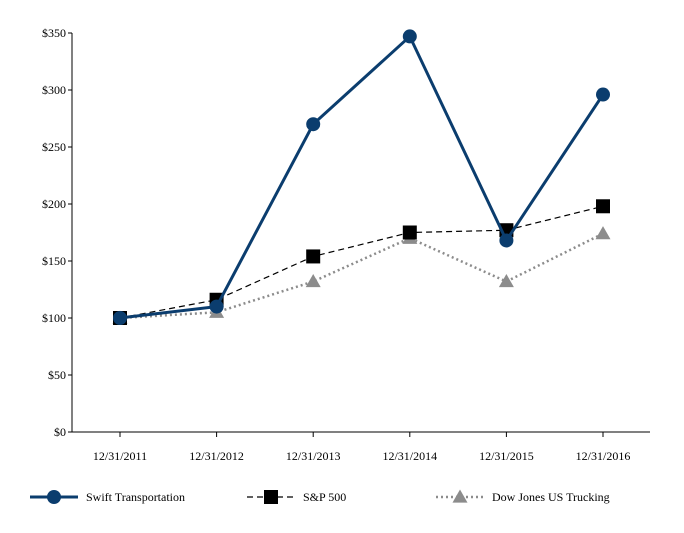 The image size is (684, 533). What do you see at coordinates (460, 496) in the screenshot?
I see `legend-marker-dow-jones-us-trucking` at bounding box center [460, 496].